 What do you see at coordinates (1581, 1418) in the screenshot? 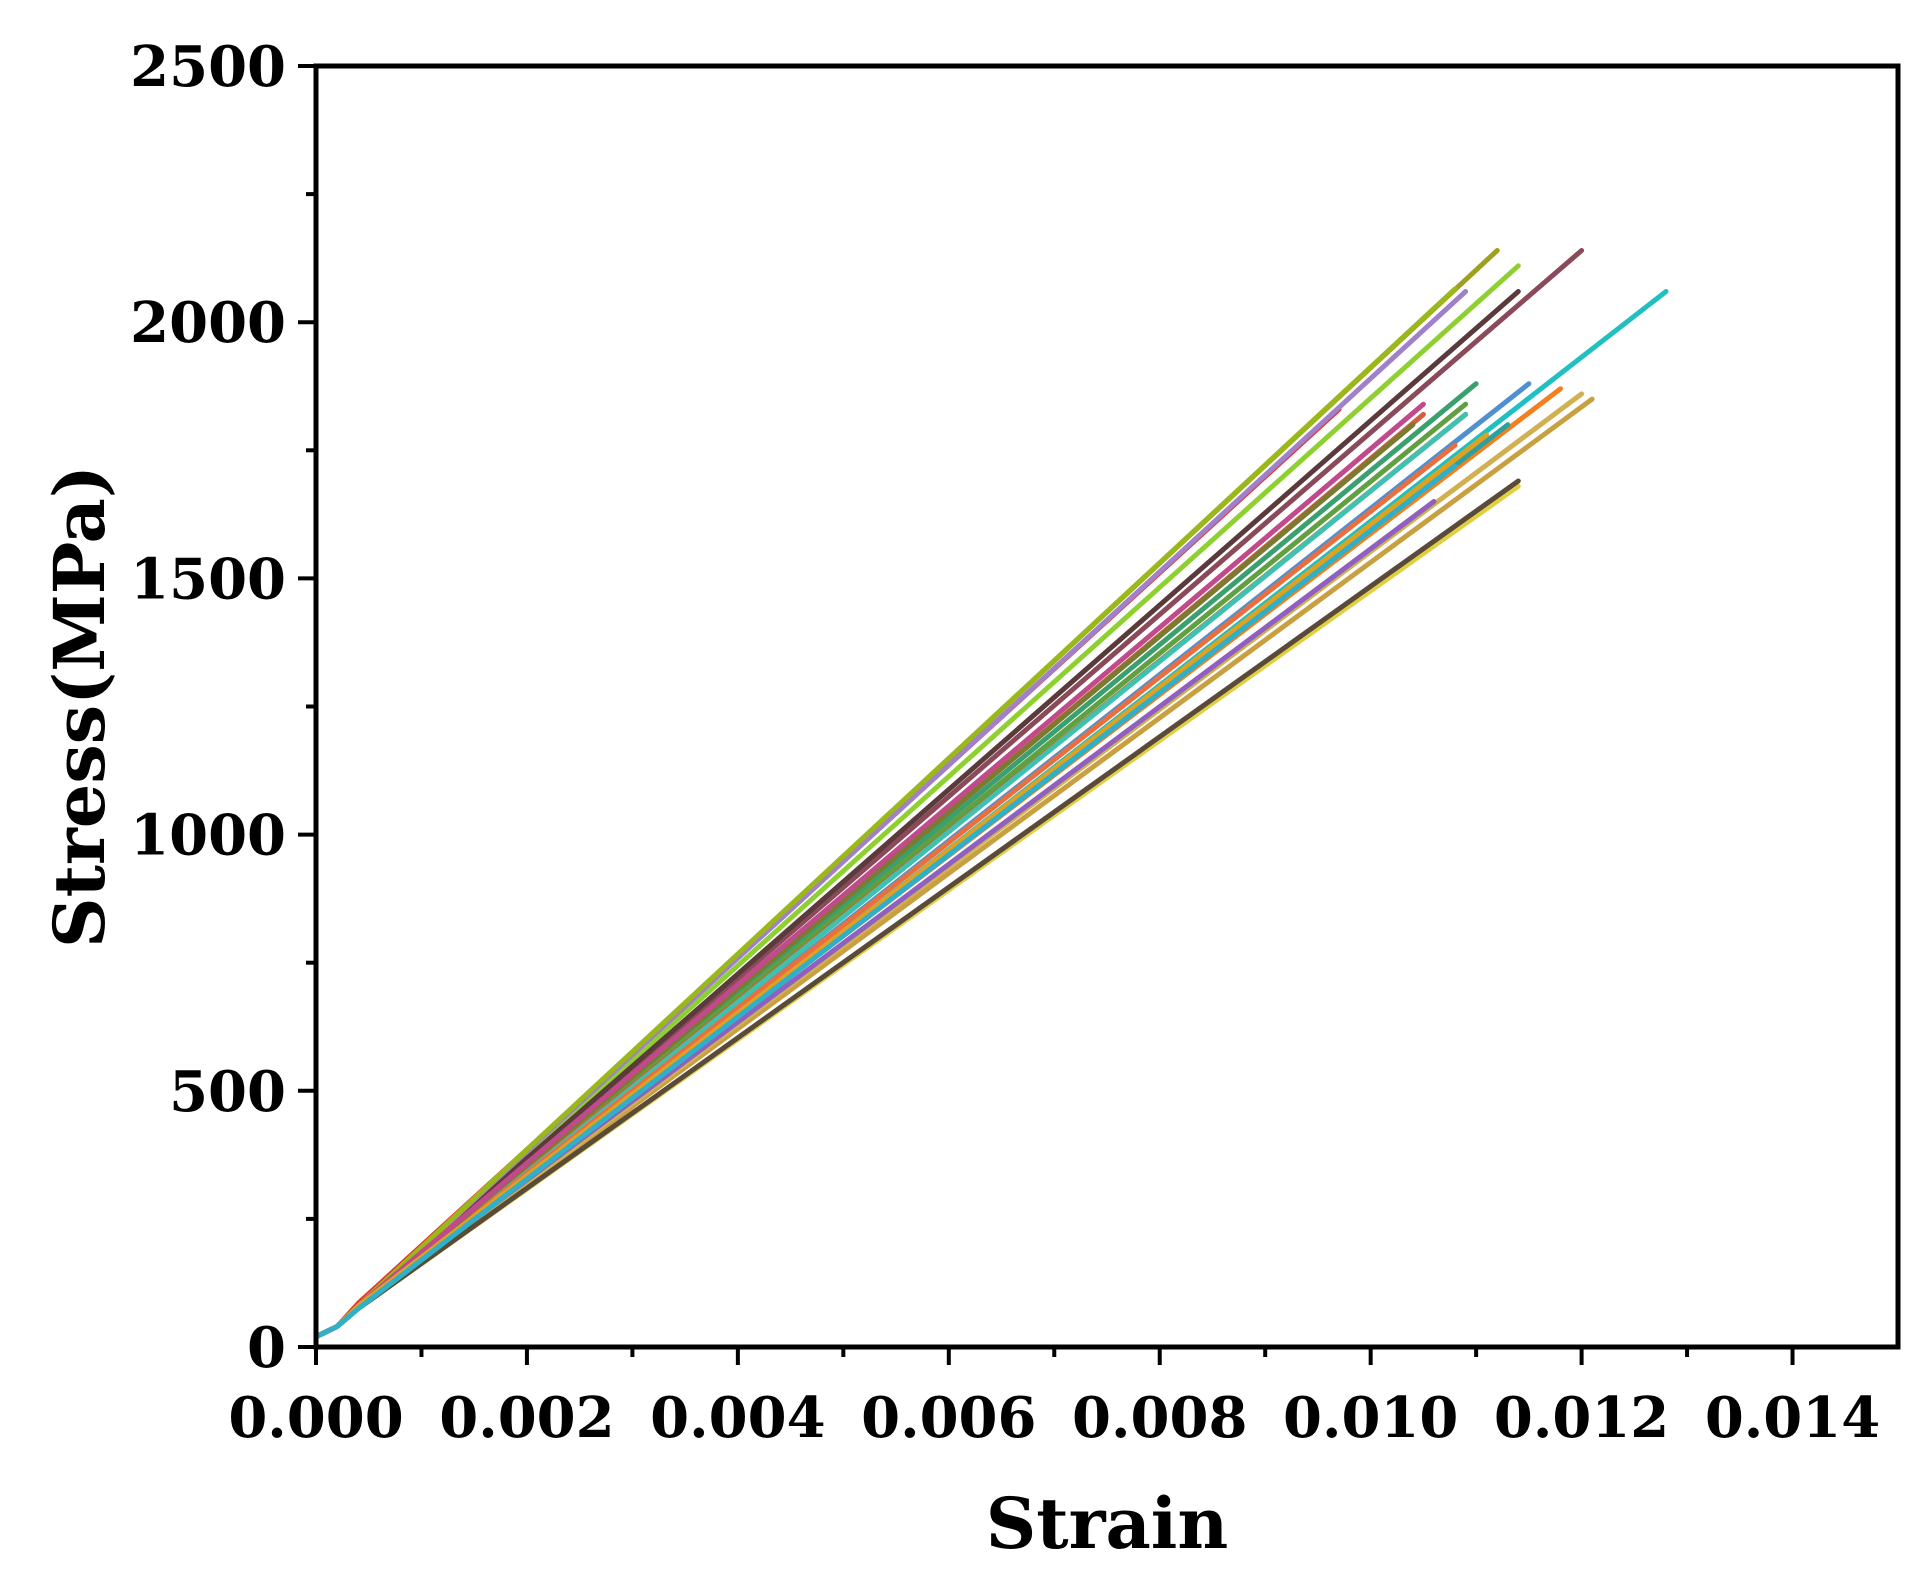
I see `x-tick-label: 0.012` at bounding box center [1581, 1418].